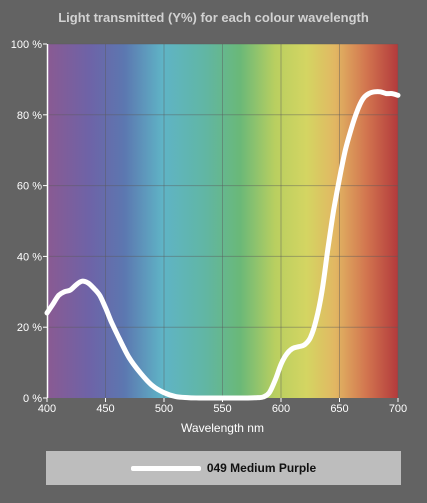  Describe the element at coordinates (29, 116) in the screenshot. I see `y-tick-label: 80 %` at that location.